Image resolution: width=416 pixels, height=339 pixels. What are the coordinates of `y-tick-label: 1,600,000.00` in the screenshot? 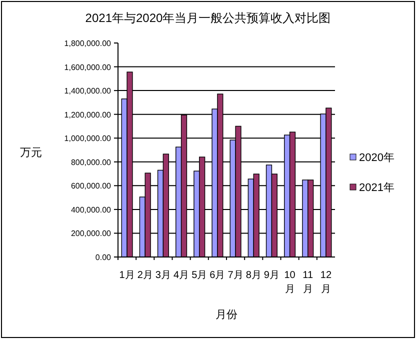 It's located at (88, 67).